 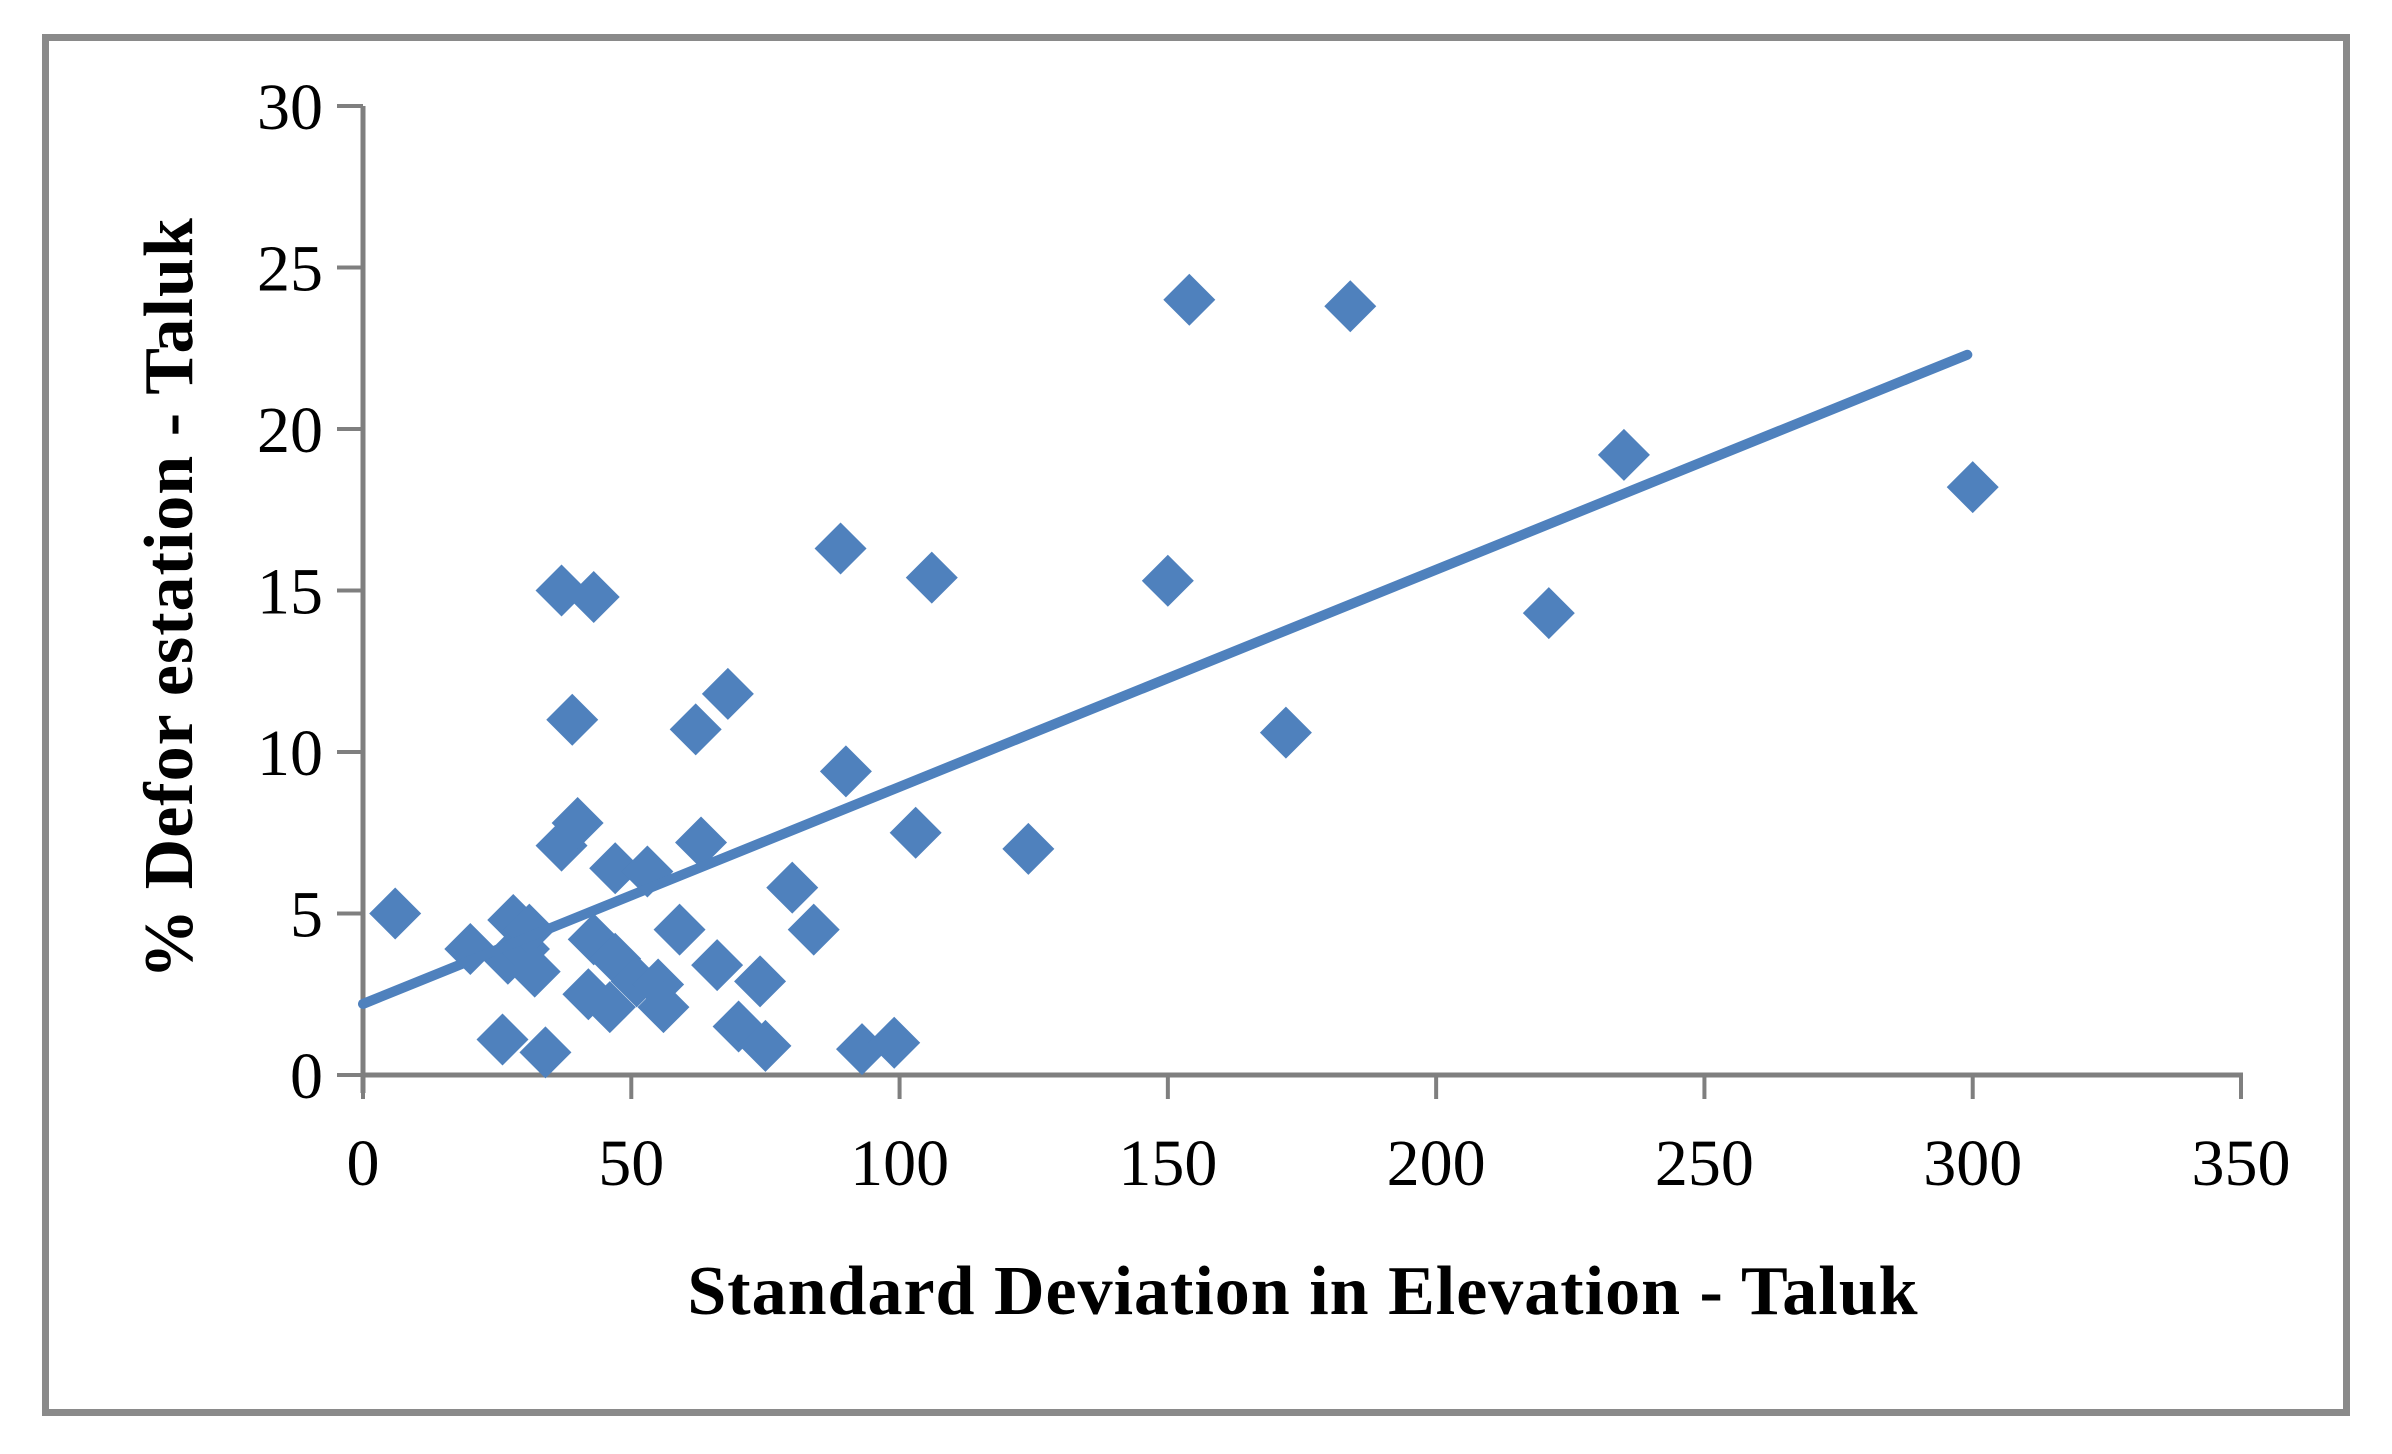 I want to click on y-tick-label: 25, so click(x=290, y=269).